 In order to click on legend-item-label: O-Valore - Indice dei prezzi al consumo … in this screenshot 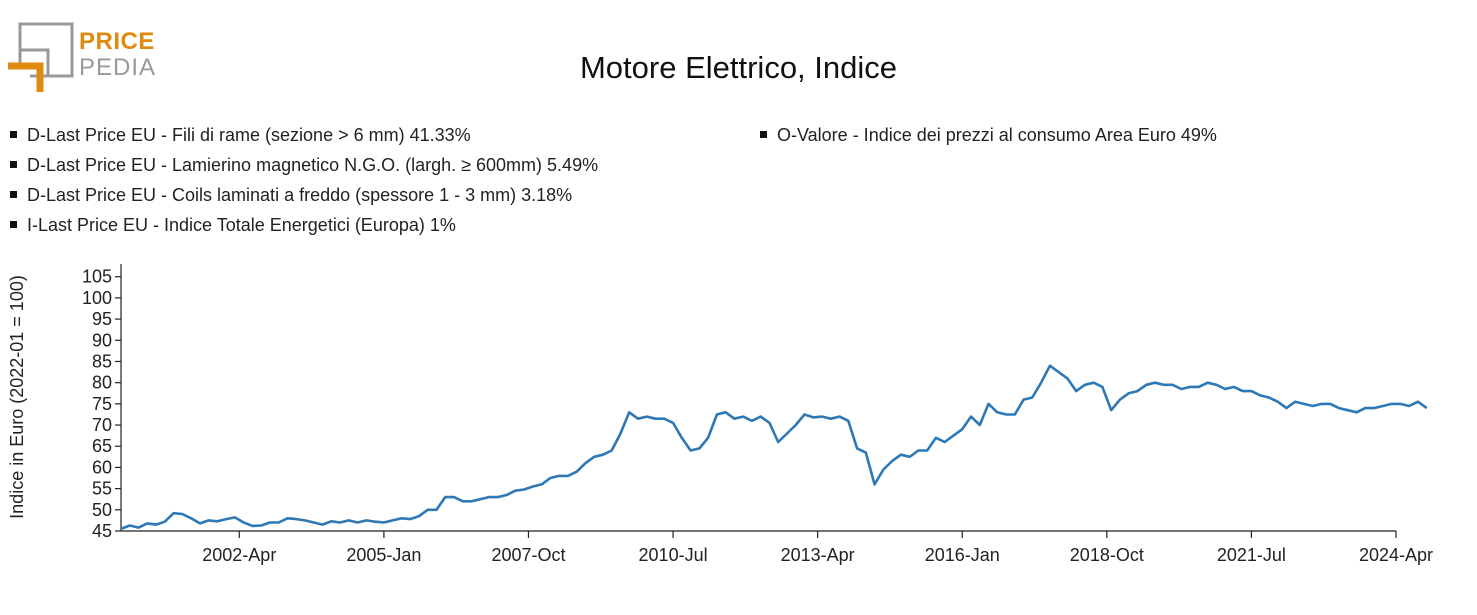, I will do `click(997, 135)`.